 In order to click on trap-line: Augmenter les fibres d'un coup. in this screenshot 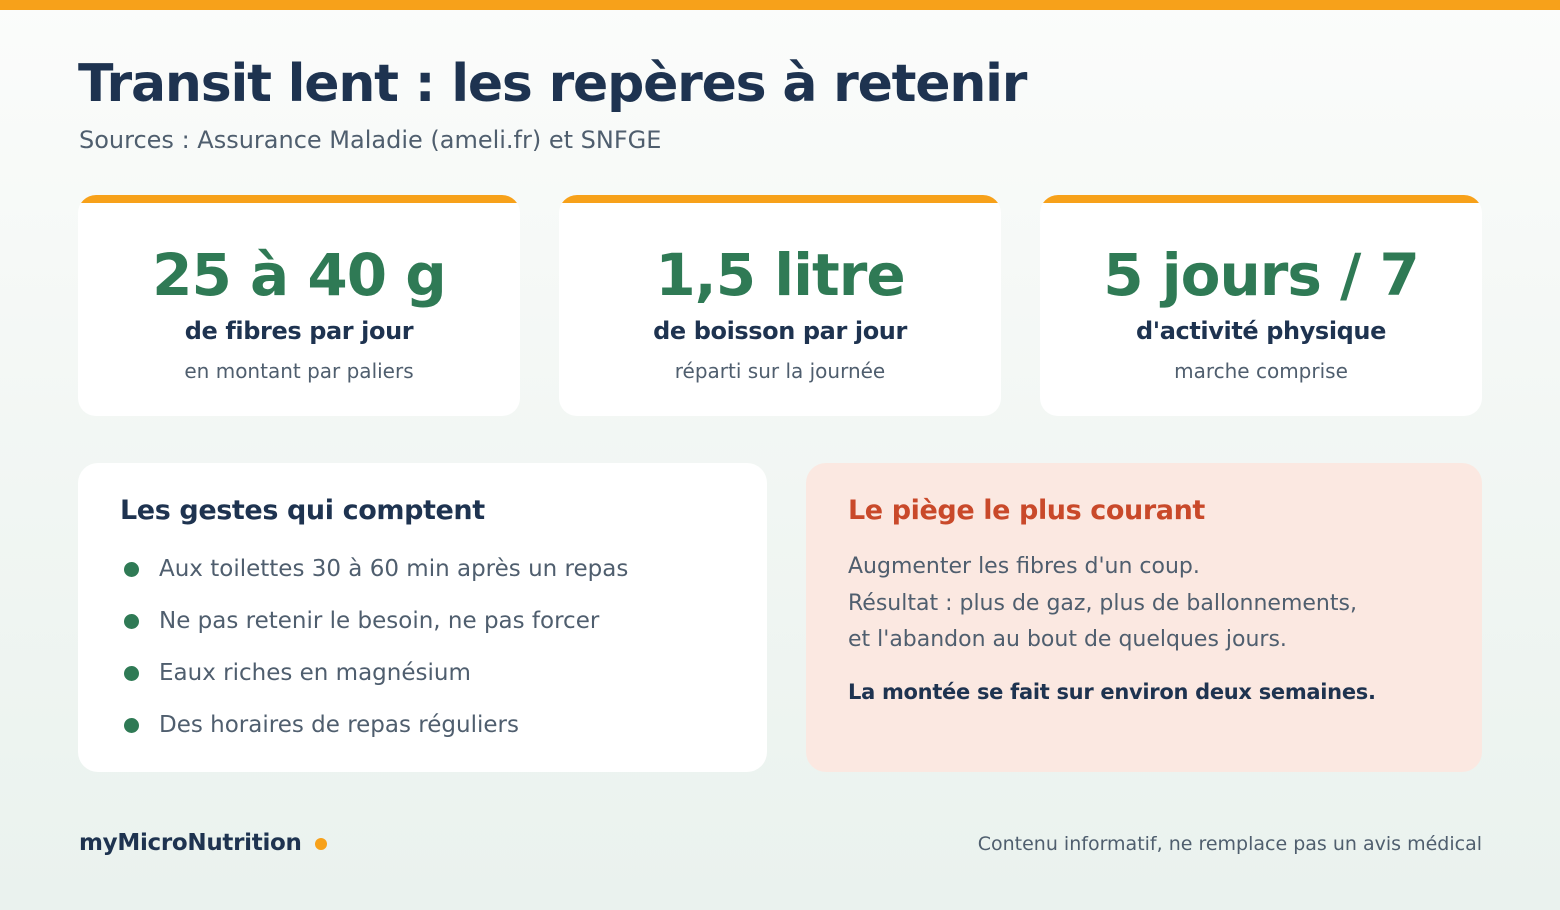, I will do `click(1024, 566)`.